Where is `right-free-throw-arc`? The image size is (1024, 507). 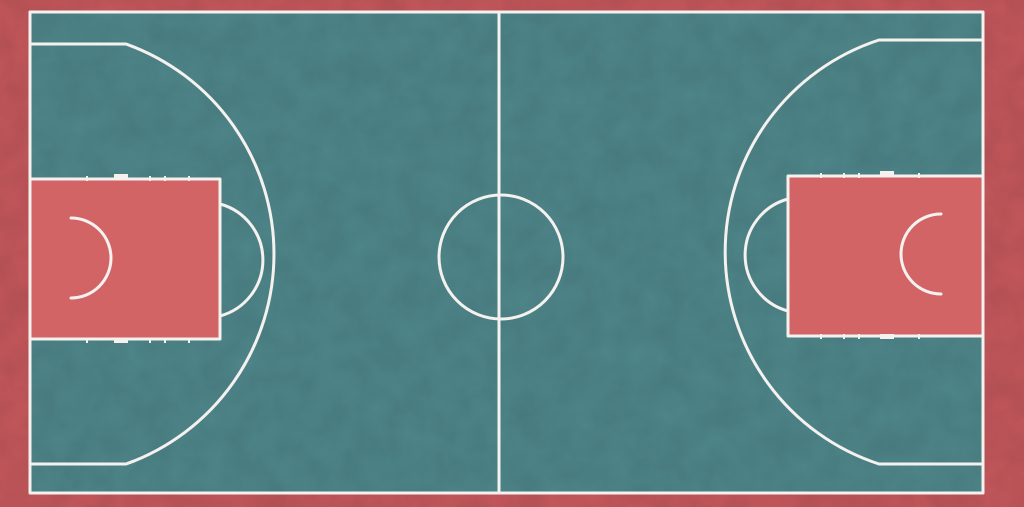 right-free-throw-arc is located at coordinates (766, 255).